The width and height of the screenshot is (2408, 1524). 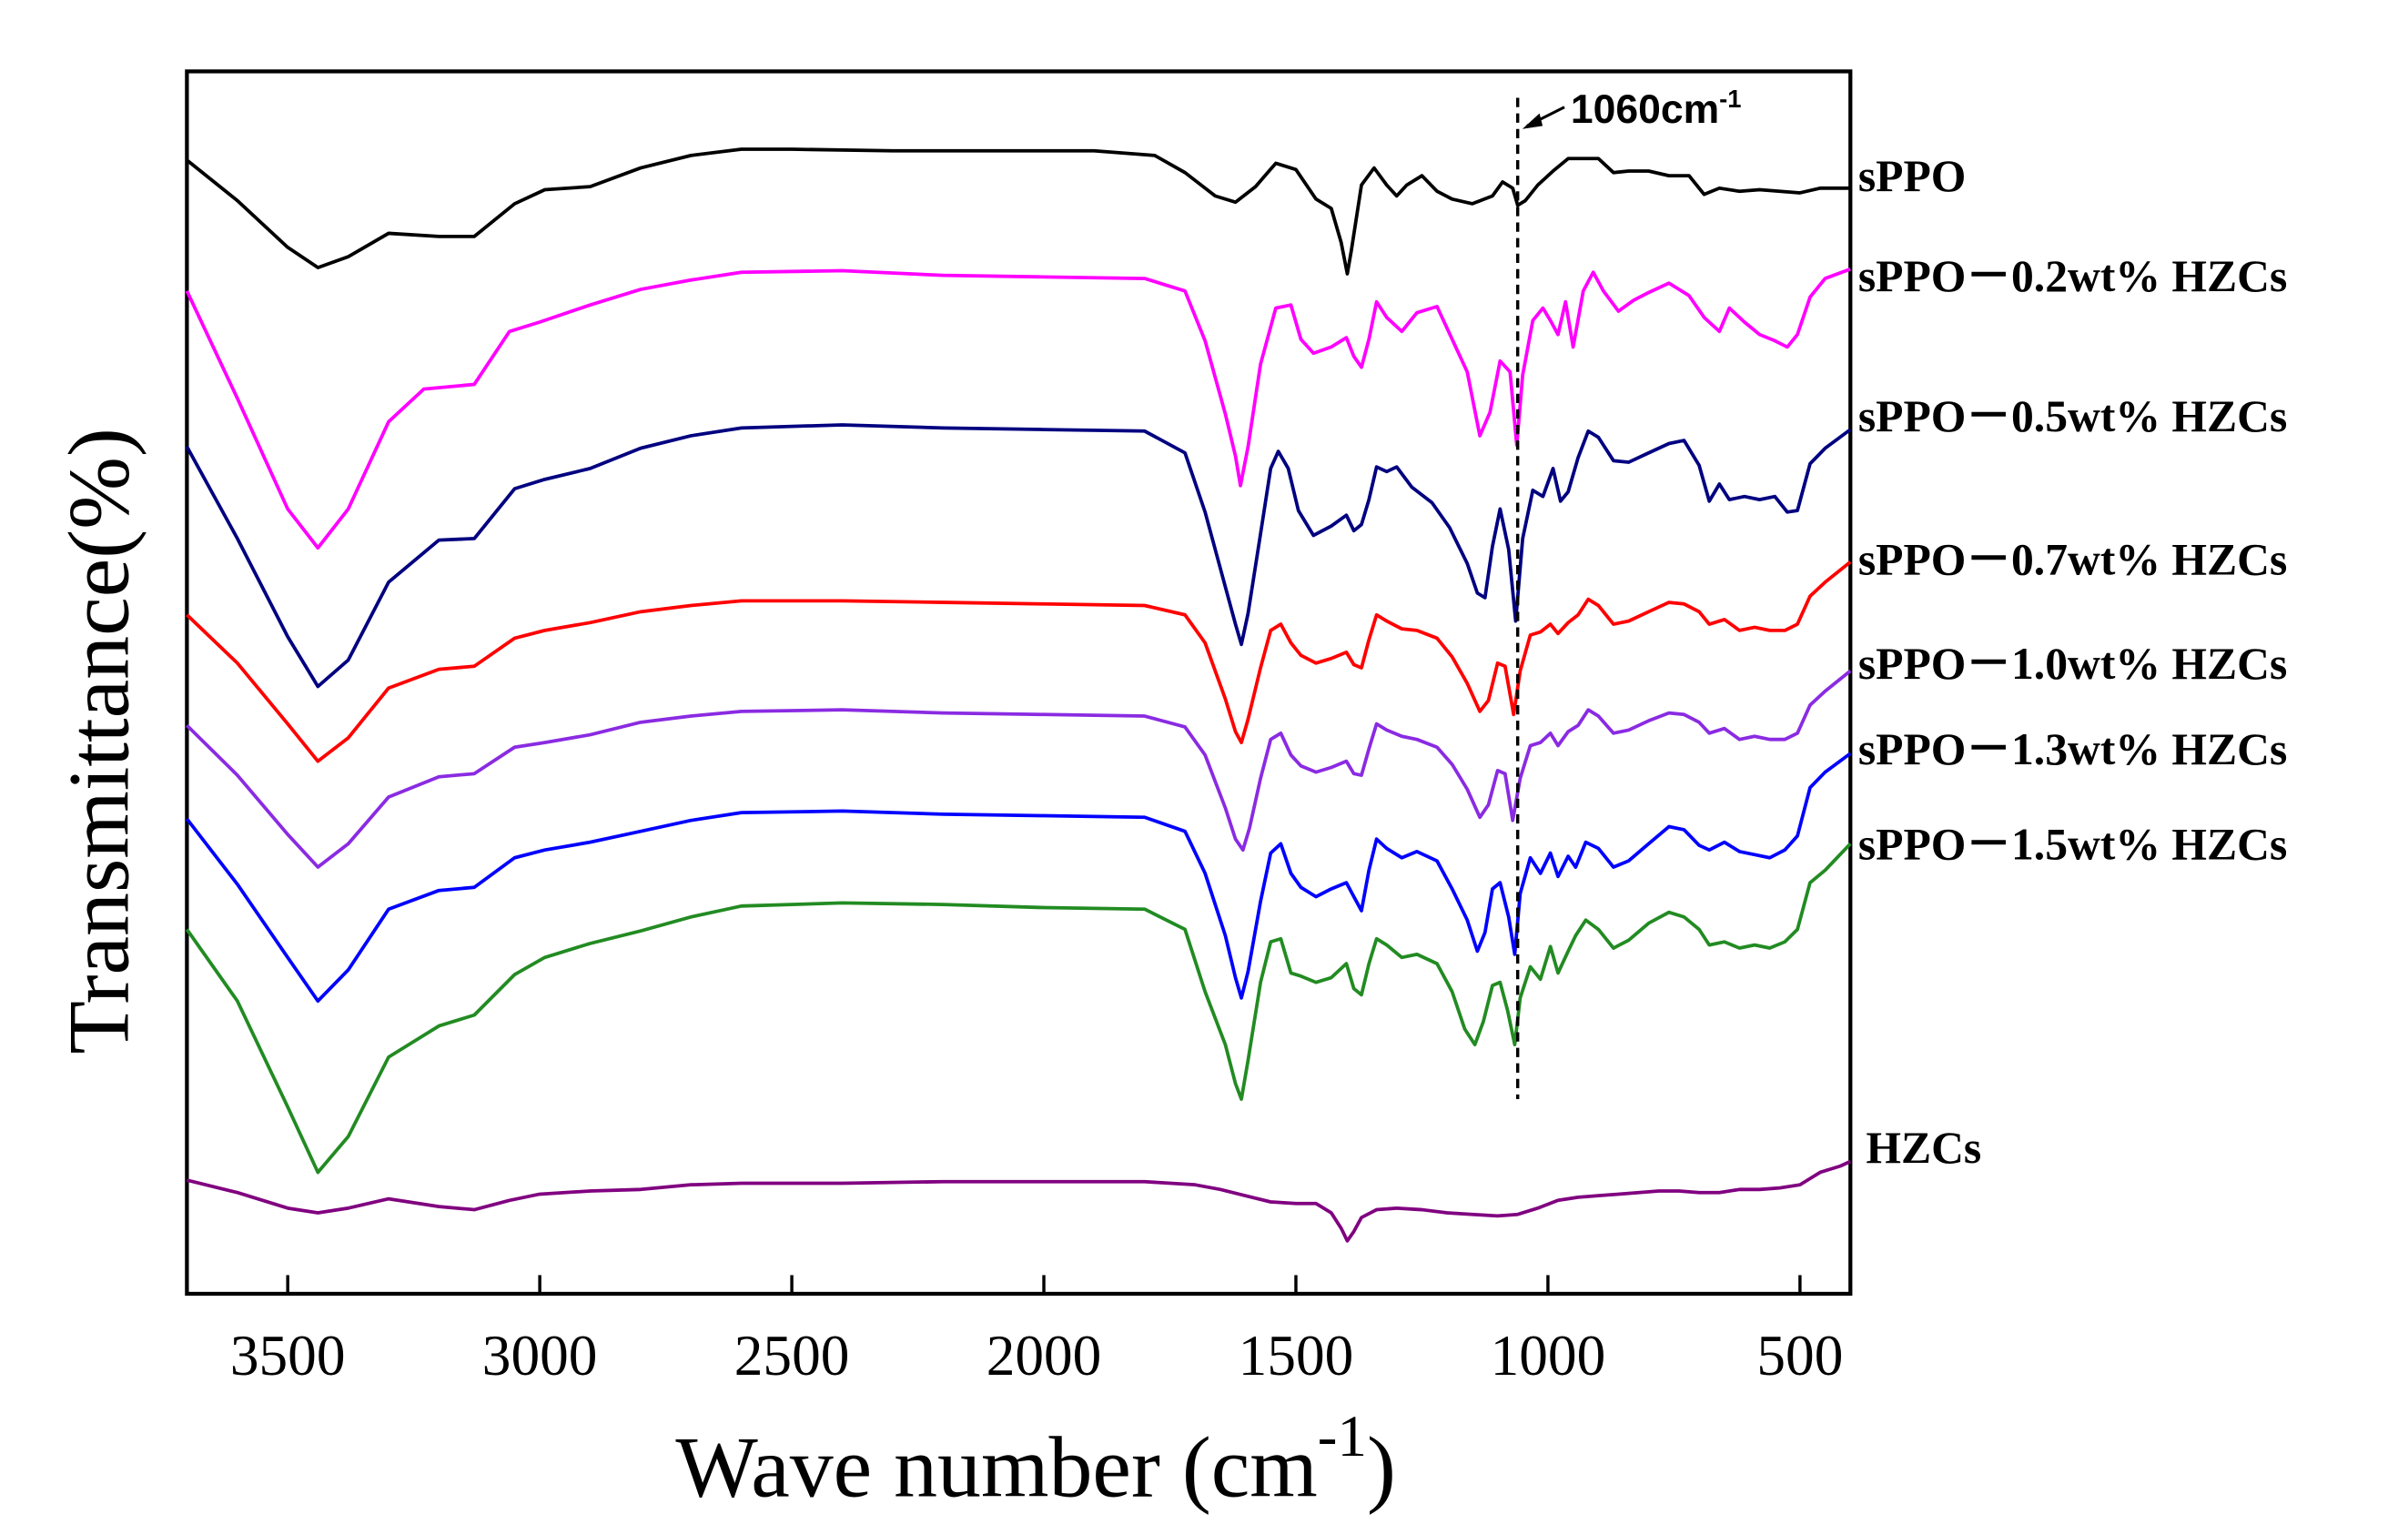 What do you see at coordinates (1381, 1466) in the screenshot?
I see `x-axis-title-close: )` at bounding box center [1381, 1466].